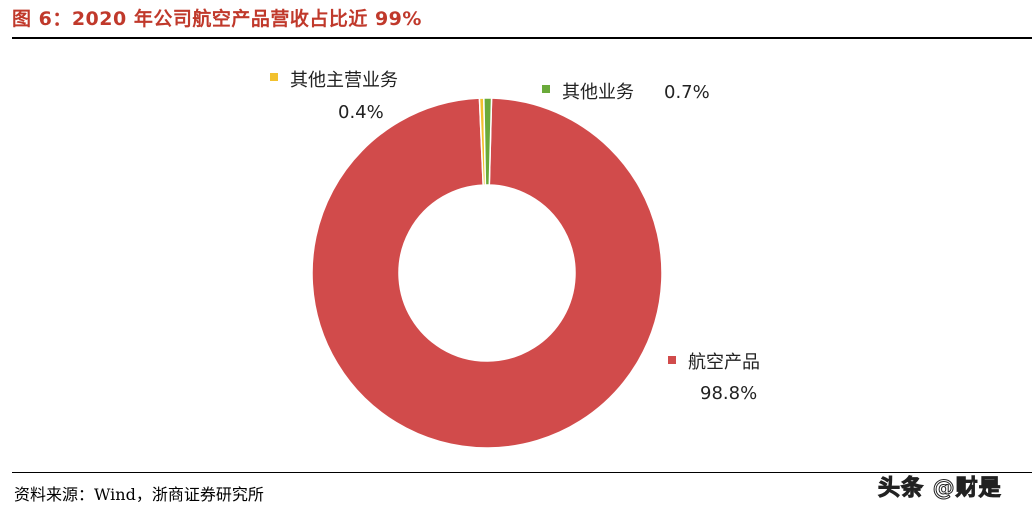 This screenshot has height=514, width=1036. Describe the element at coordinates (217, 19) in the screenshot. I see `figure-title: 图 6：2020 年公司航空产品营收占比近 99%` at that location.